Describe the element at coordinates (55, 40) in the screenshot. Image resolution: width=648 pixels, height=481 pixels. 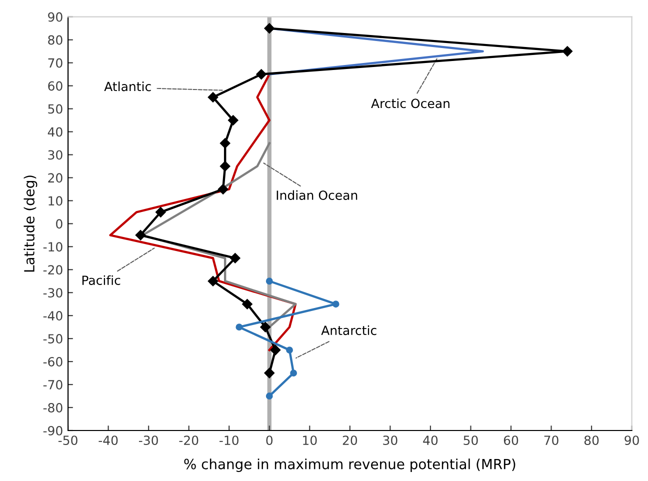
I see `y-tick-label: 80` at that location.